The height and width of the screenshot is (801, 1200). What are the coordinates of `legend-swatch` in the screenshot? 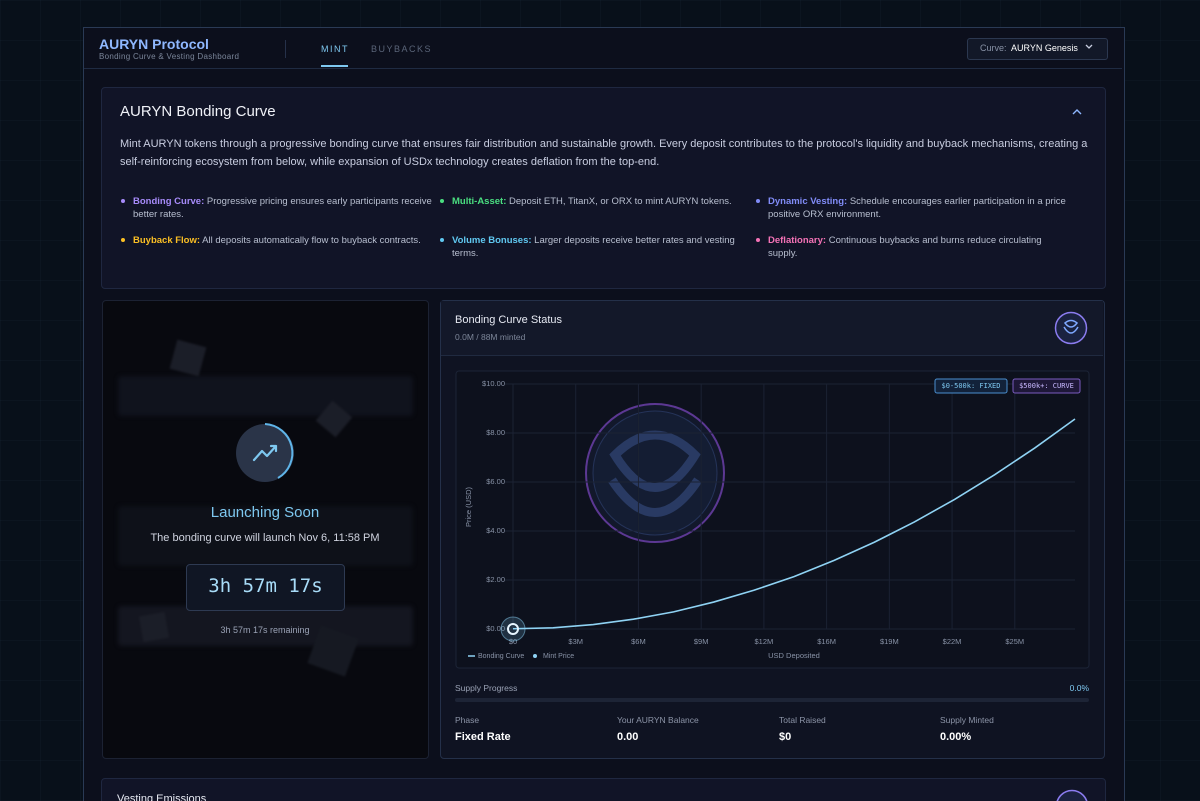 It's located at (535, 656).